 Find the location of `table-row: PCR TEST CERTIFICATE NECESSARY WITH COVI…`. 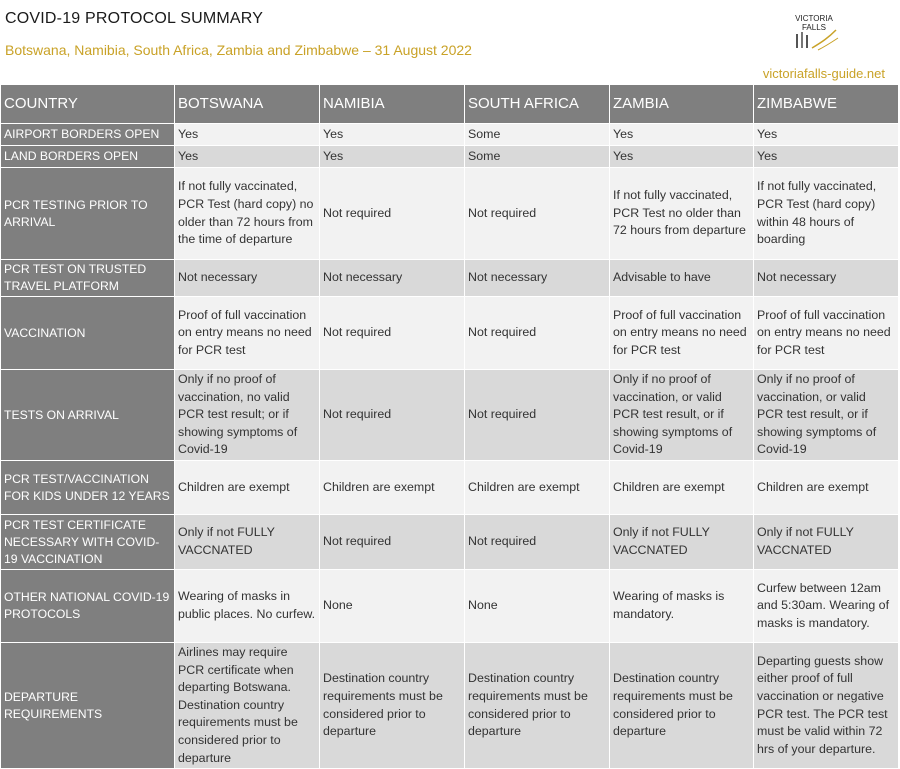

table-row: PCR TEST CERTIFICATE NECESSARY WITH COVI… is located at coordinates (449, 542).